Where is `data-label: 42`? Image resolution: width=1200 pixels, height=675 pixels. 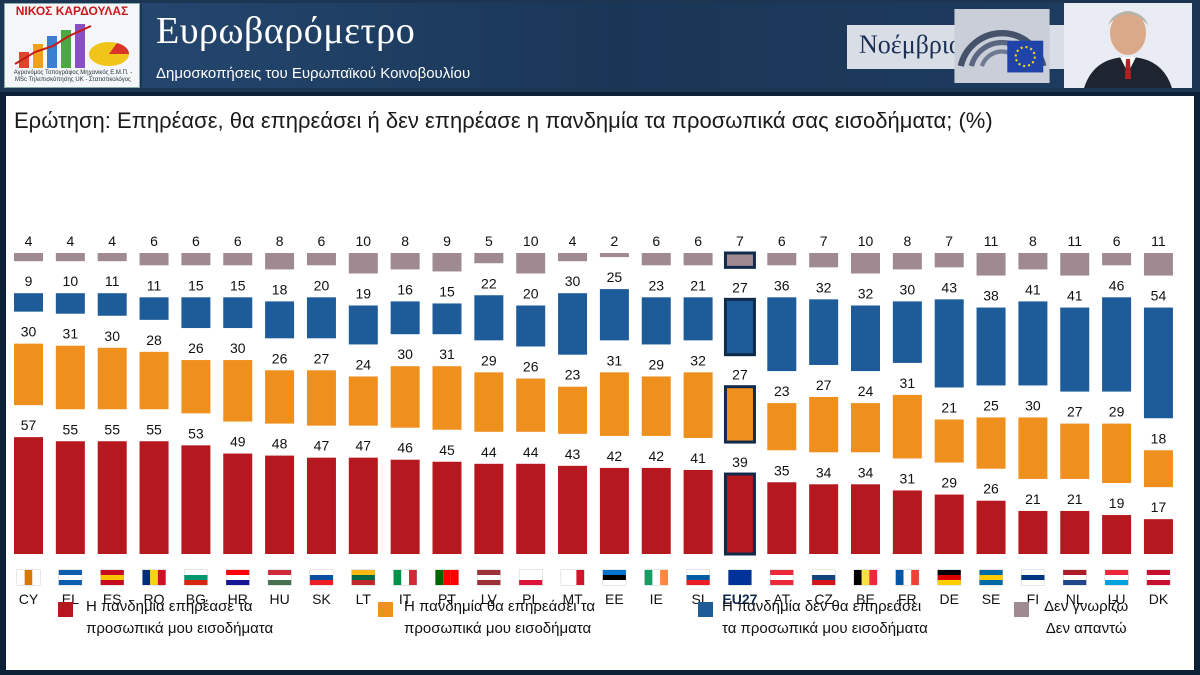 data-label: 42 is located at coordinates (656, 456).